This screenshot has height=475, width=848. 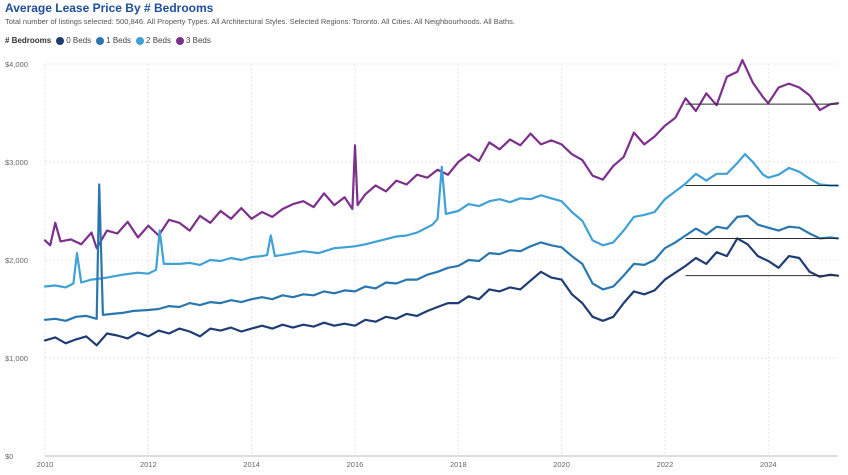 What do you see at coordinates (458, 464) in the screenshot?
I see `x-tick-label: 2018` at bounding box center [458, 464].